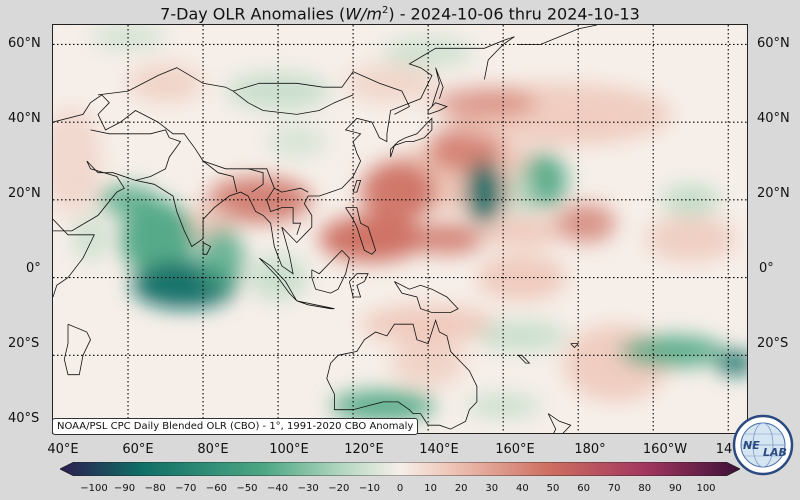  Describe the element at coordinates (645, 488) in the screenshot. I see `colorbar-tick-label: 80` at that location.